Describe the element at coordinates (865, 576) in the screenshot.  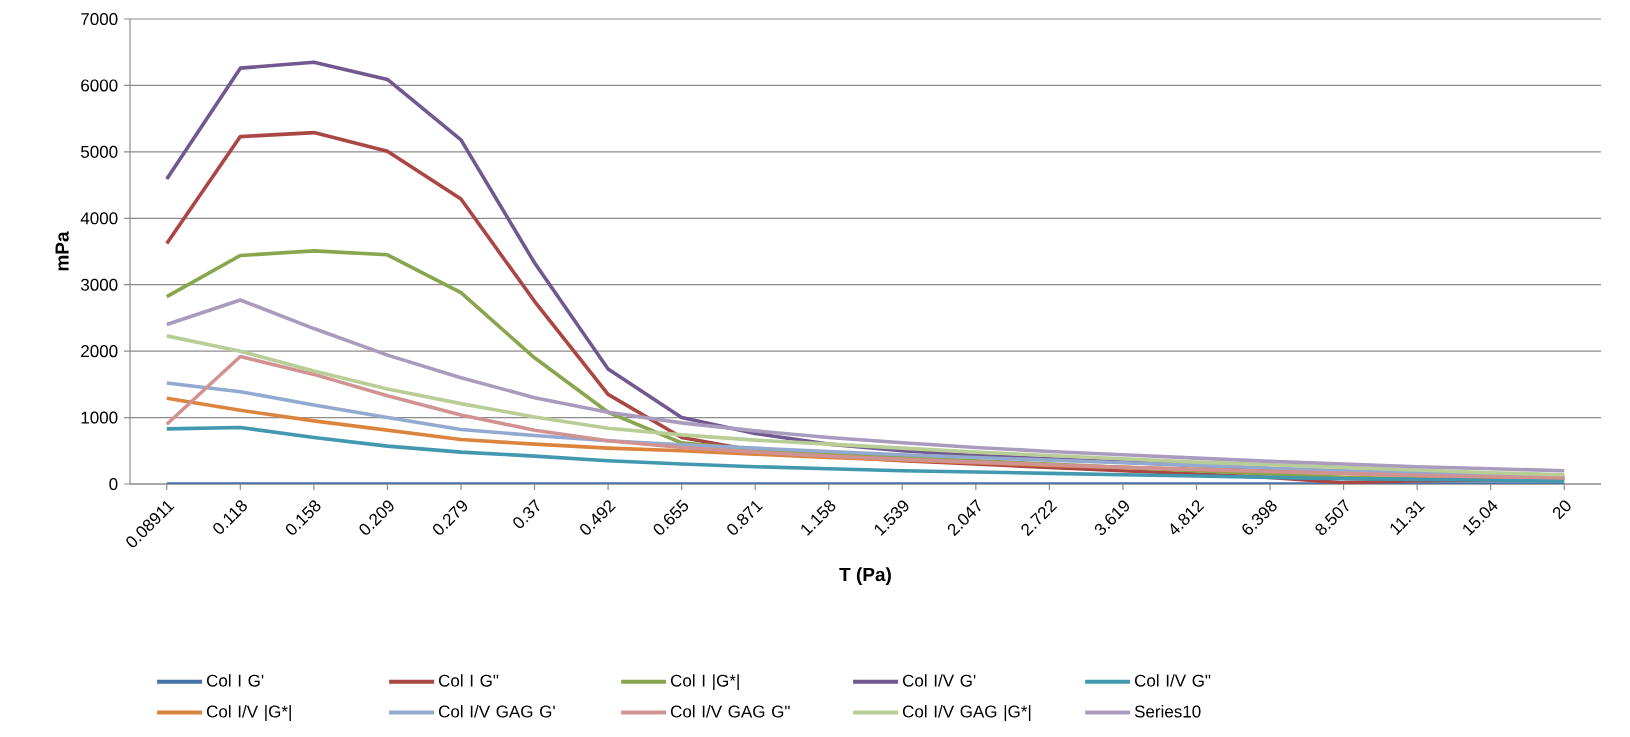
I see `x-axis-title: T (Pa)` at that location.